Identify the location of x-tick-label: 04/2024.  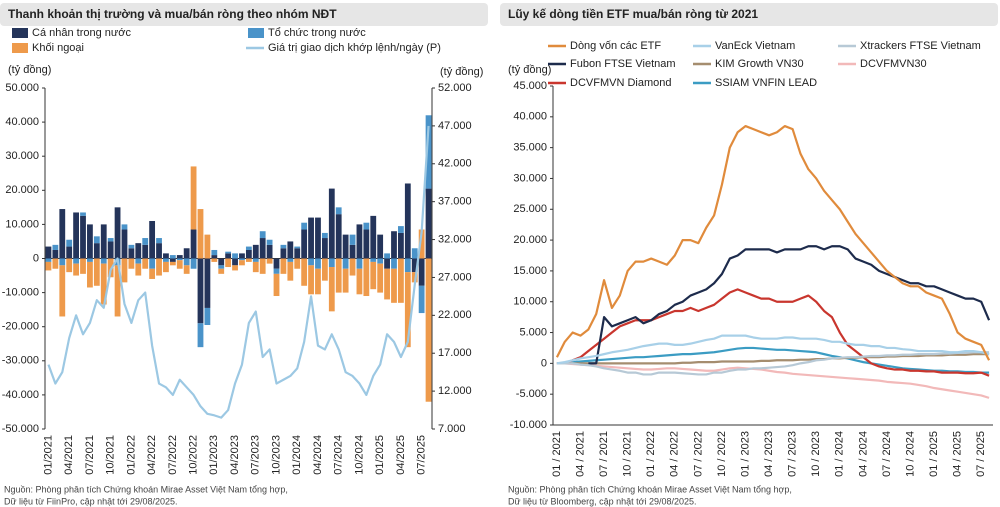
(318, 455).